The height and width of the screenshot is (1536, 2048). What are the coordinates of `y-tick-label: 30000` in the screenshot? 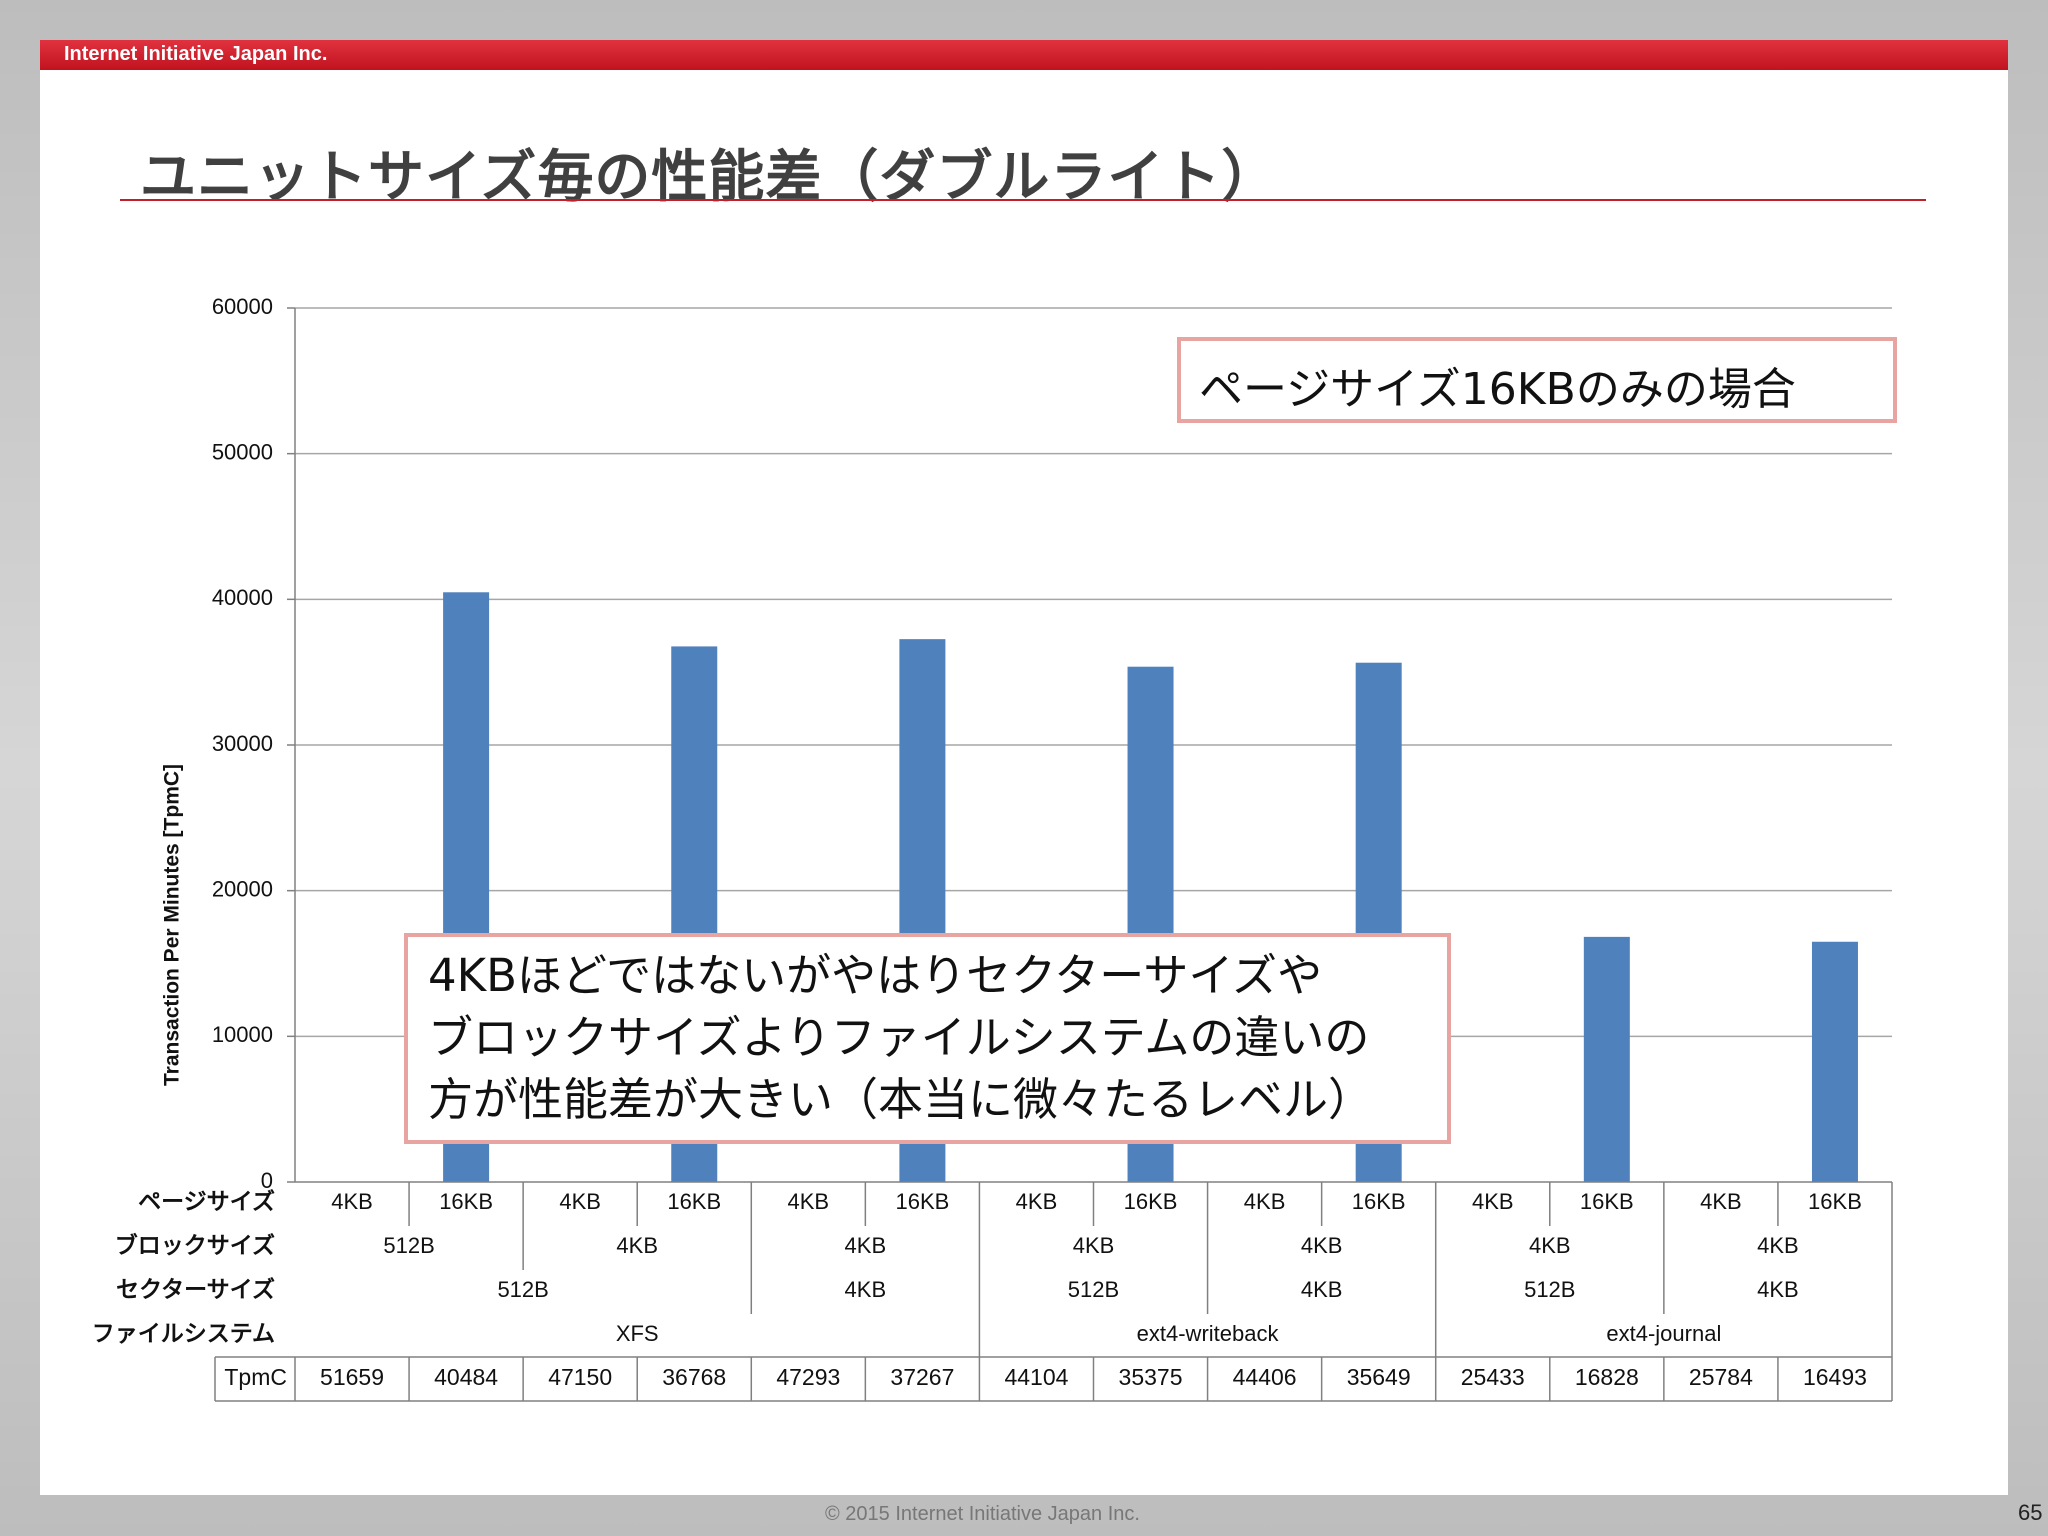 It's located at (242, 743).